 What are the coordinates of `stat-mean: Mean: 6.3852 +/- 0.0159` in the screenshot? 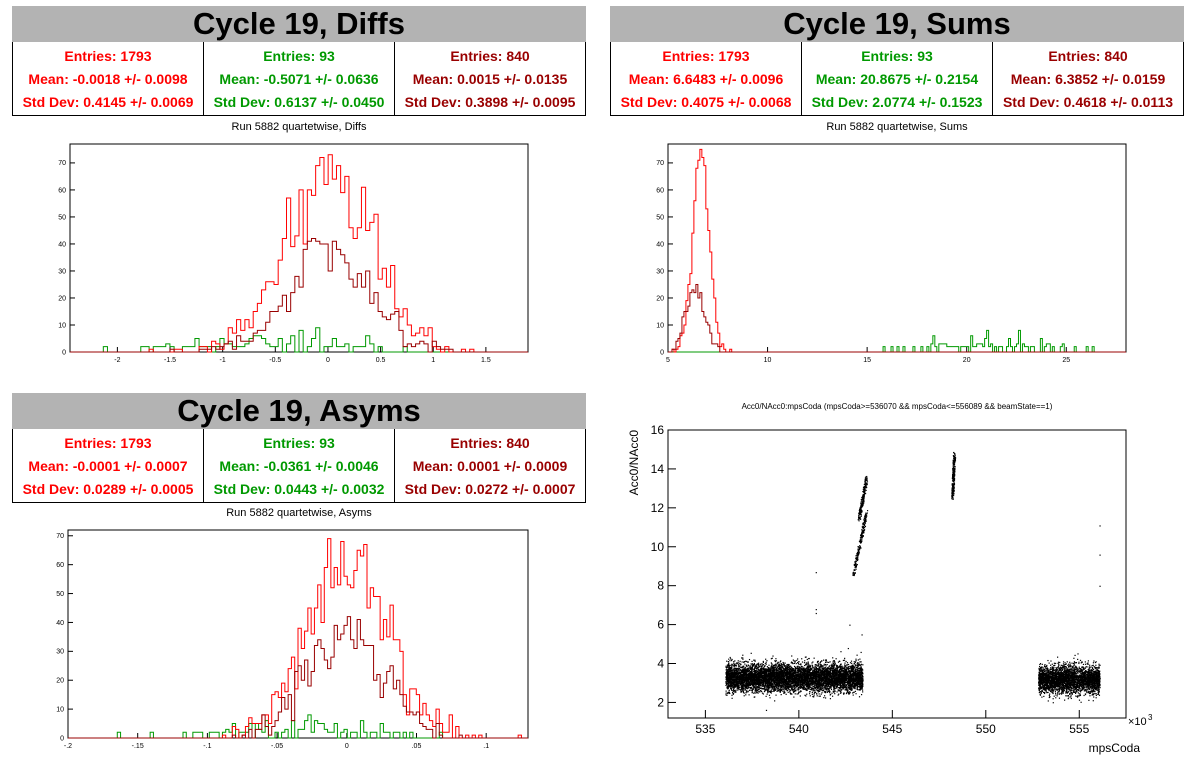 It's located at (1088, 78).